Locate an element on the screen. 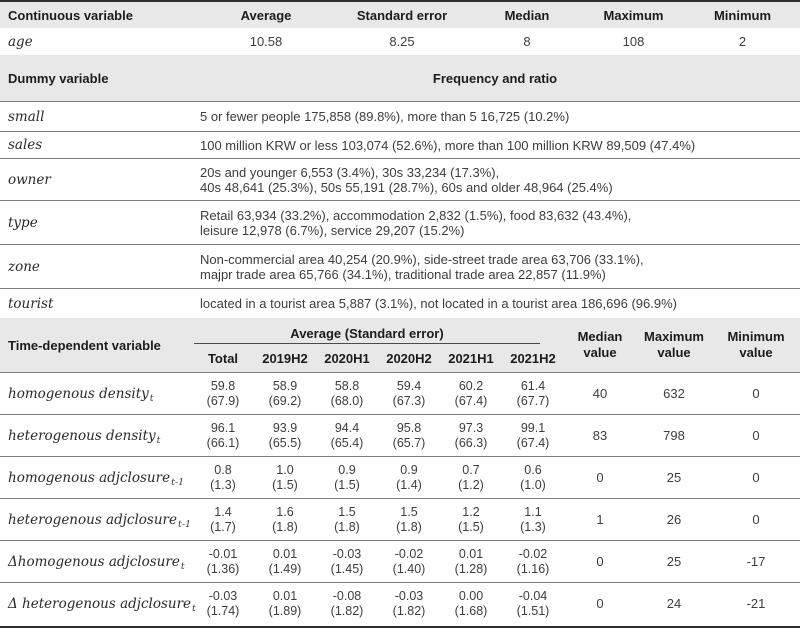 This screenshot has height=628, width=800. dummy-header-row: Dummy variable Frequency and ratio is located at coordinates (400, 78).